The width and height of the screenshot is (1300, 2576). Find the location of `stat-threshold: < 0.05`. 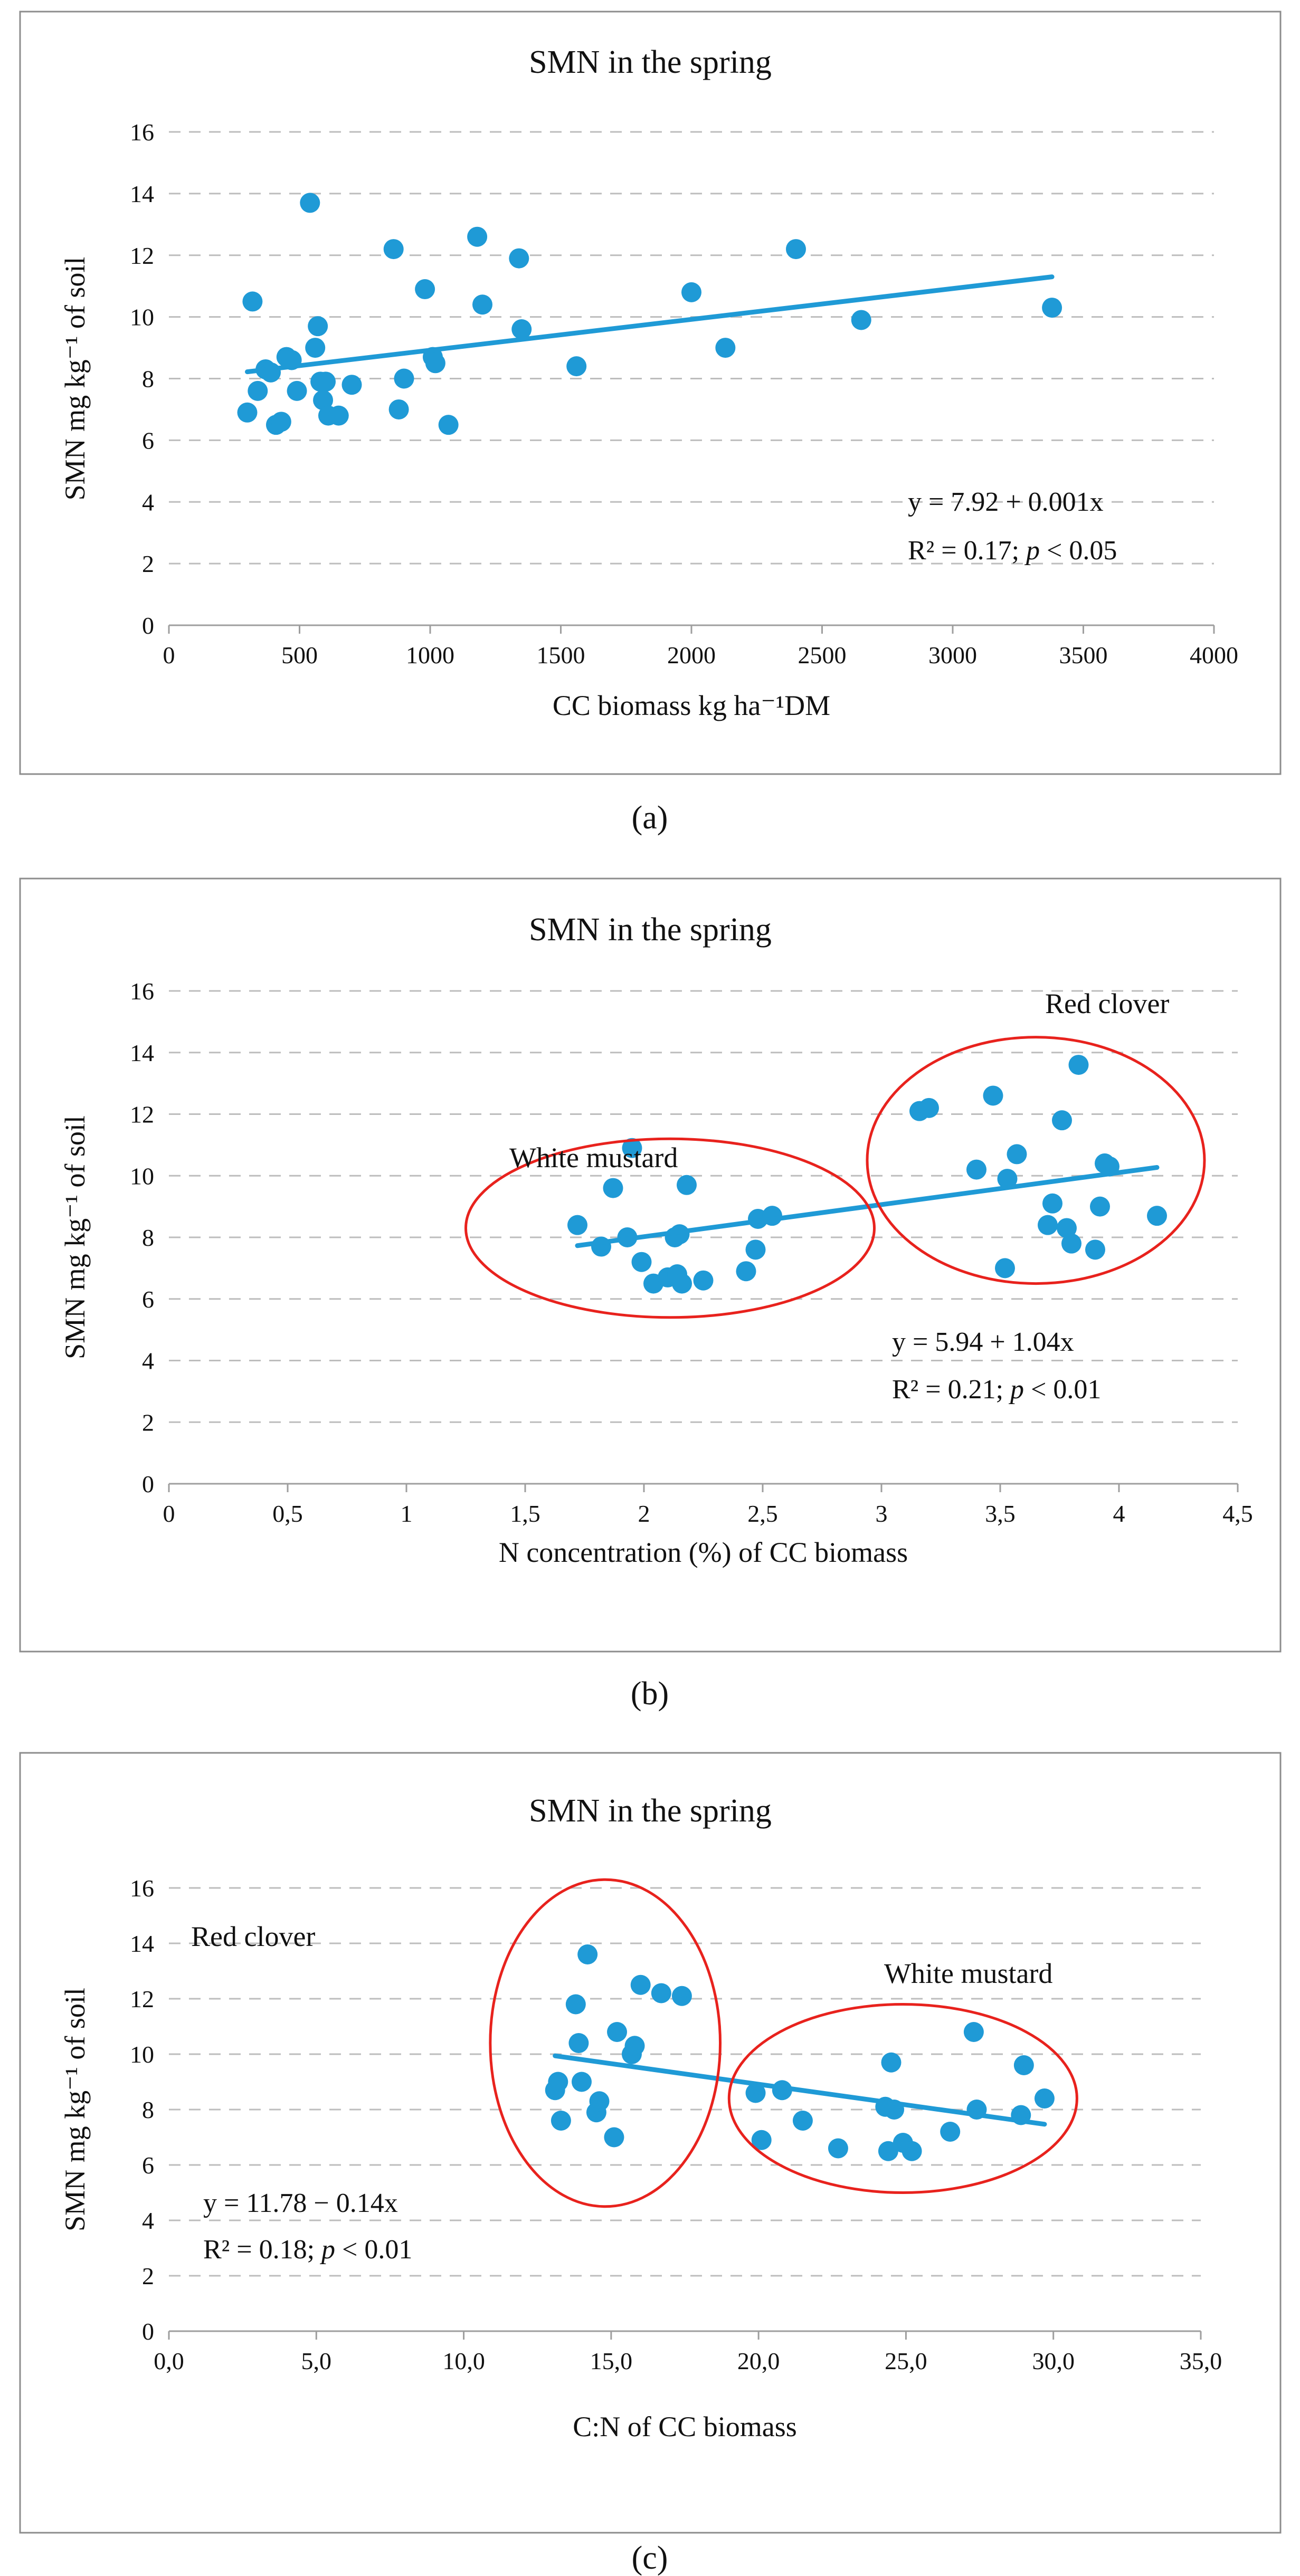

stat-threshold: < 0.05 is located at coordinates (1078, 551).